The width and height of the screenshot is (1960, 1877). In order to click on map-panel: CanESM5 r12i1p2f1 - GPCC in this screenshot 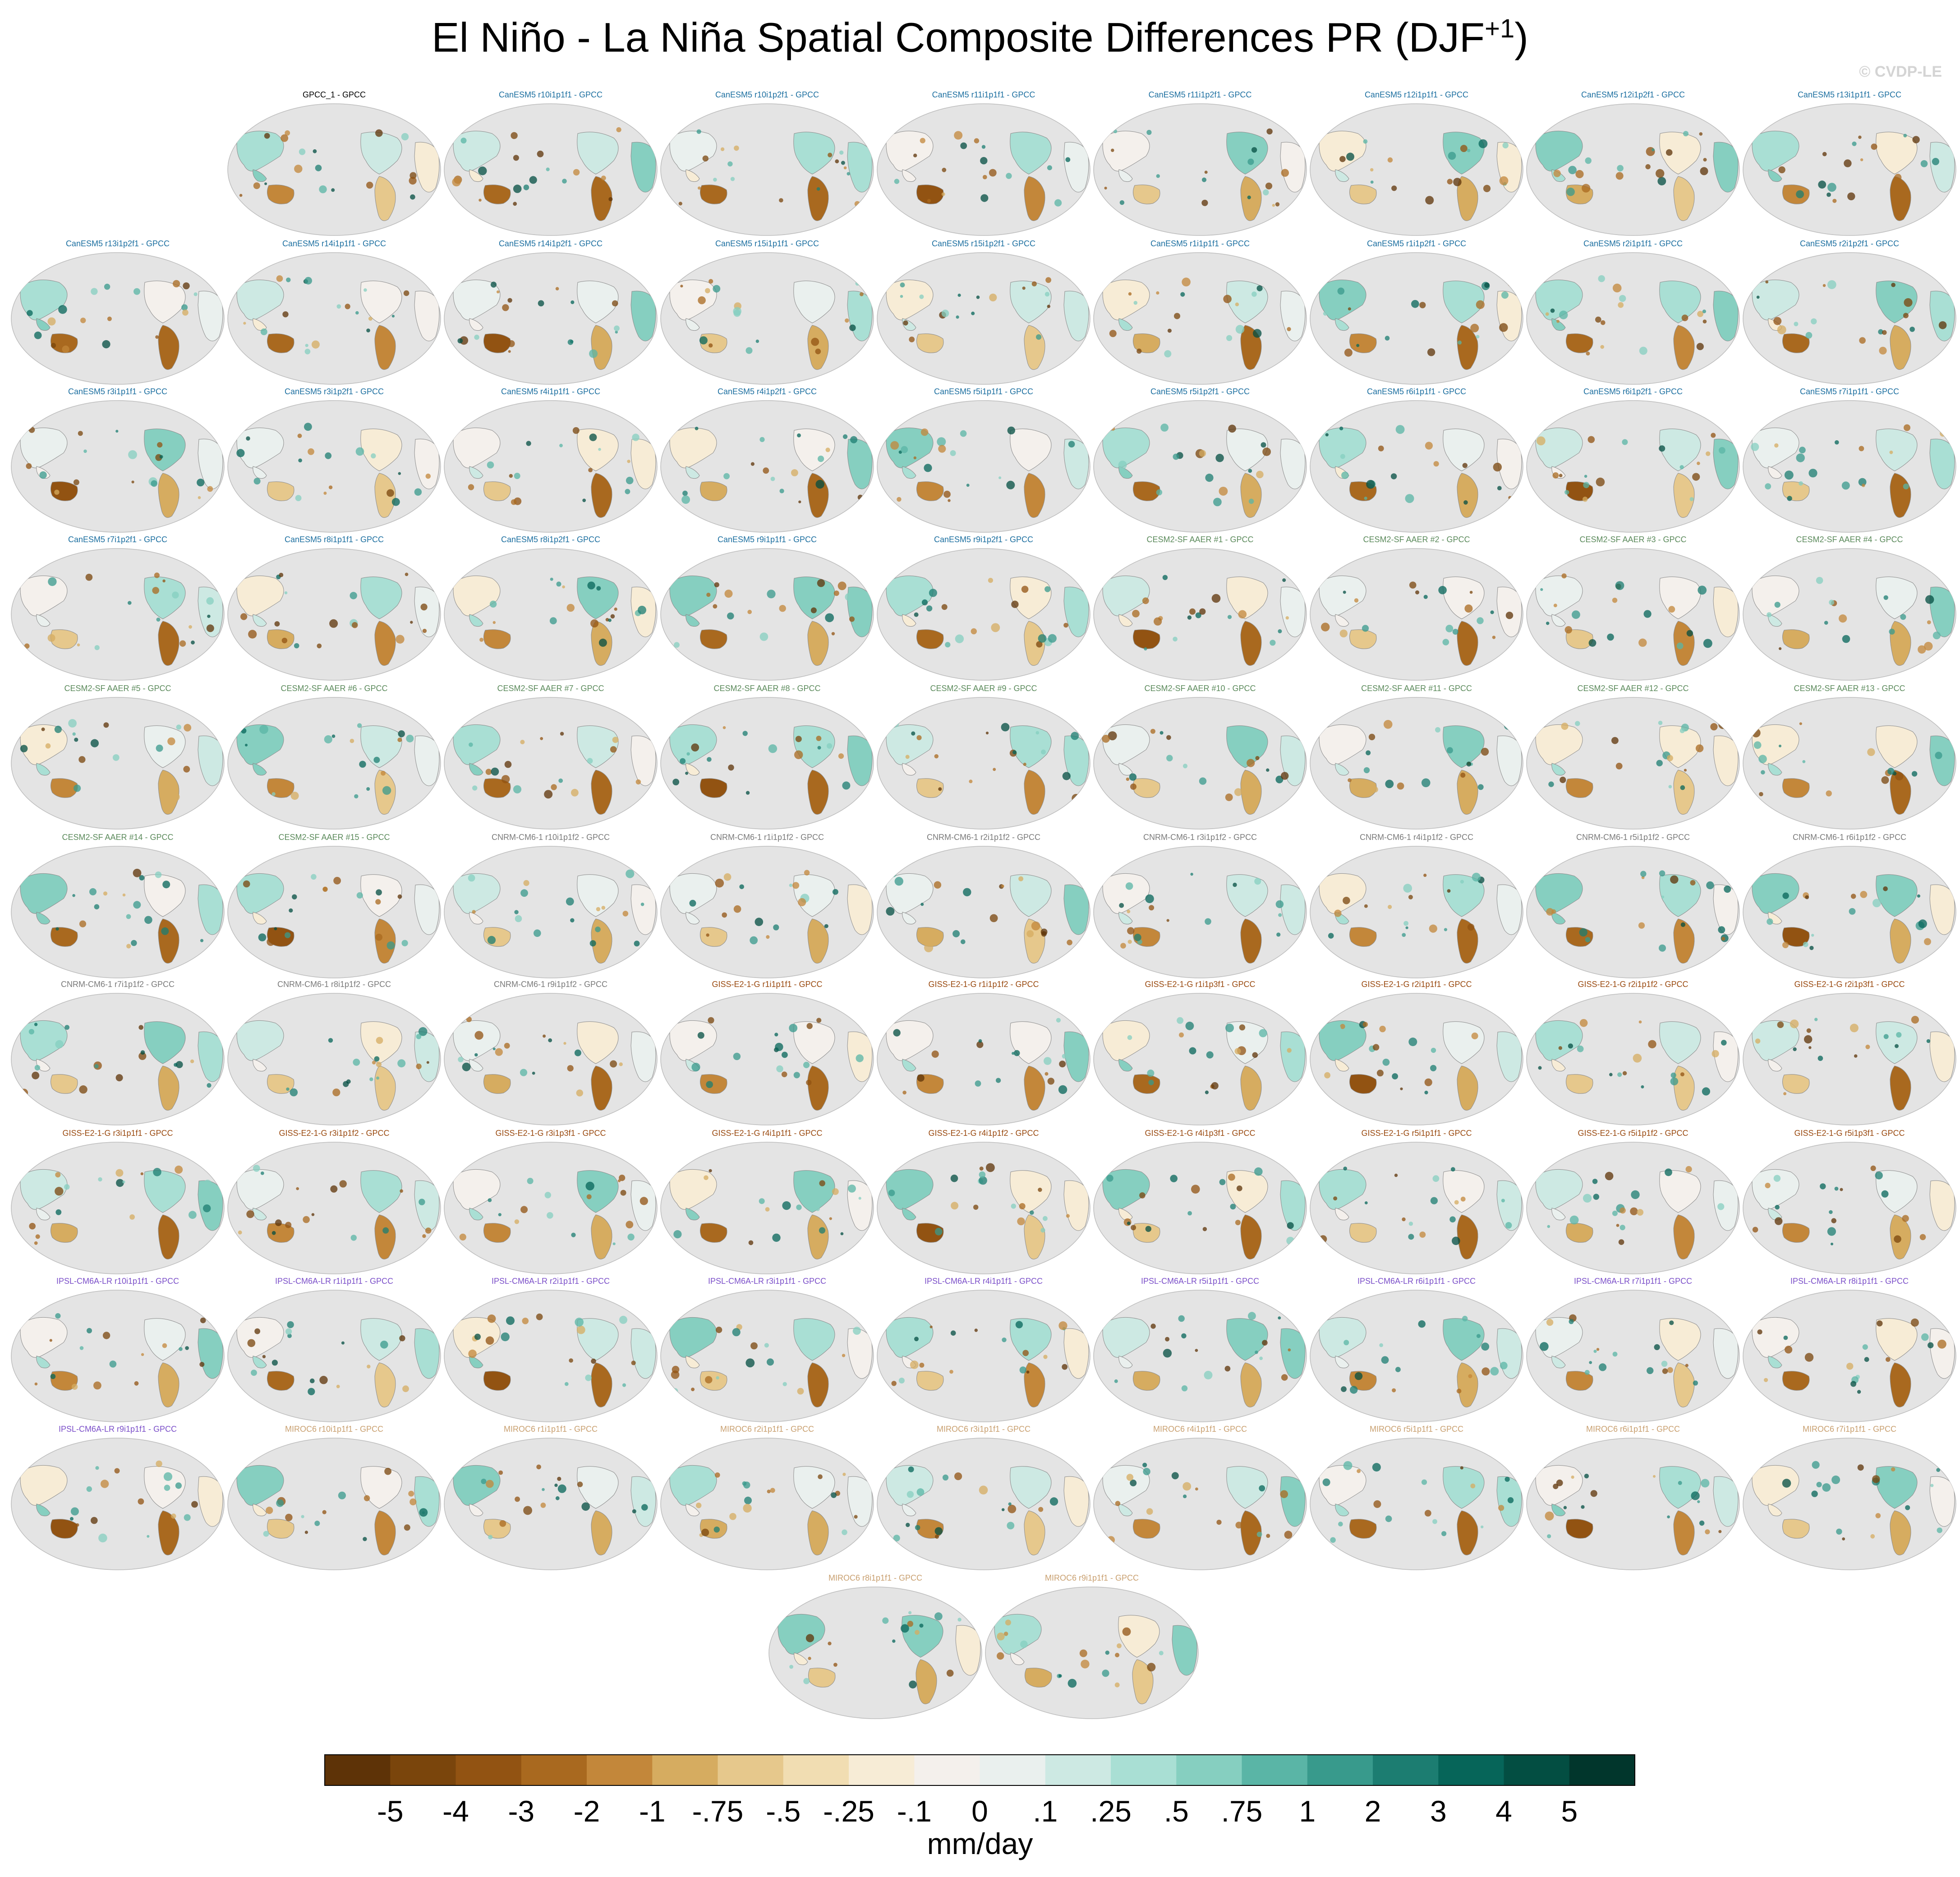, I will do `click(1633, 164)`.